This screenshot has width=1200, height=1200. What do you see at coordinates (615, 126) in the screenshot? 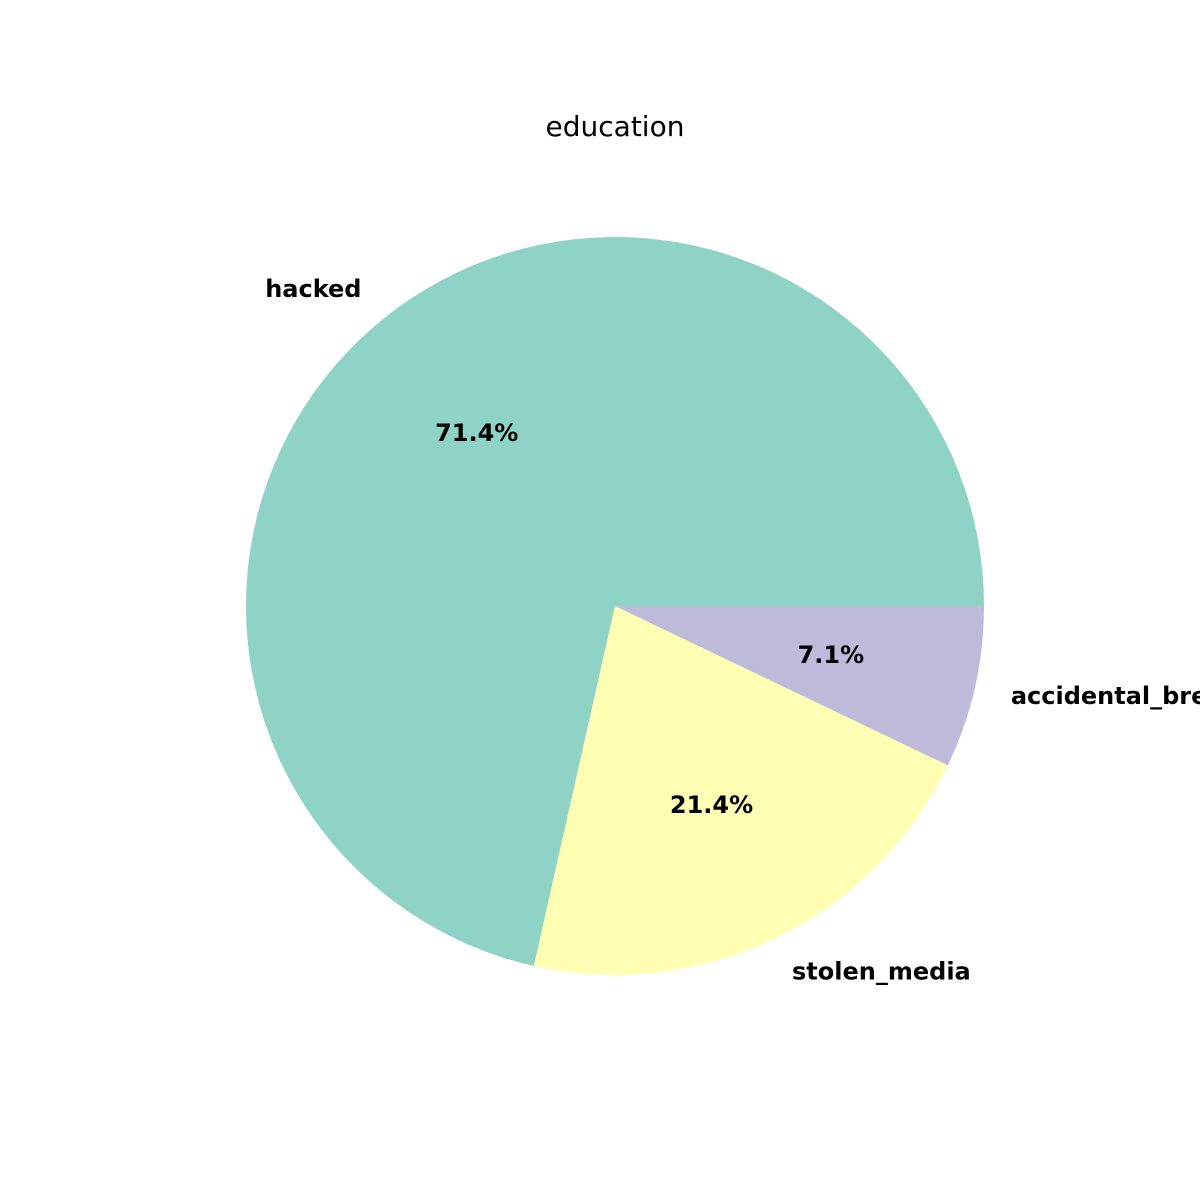
I see `chart-title: education` at bounding box center [615, 126].